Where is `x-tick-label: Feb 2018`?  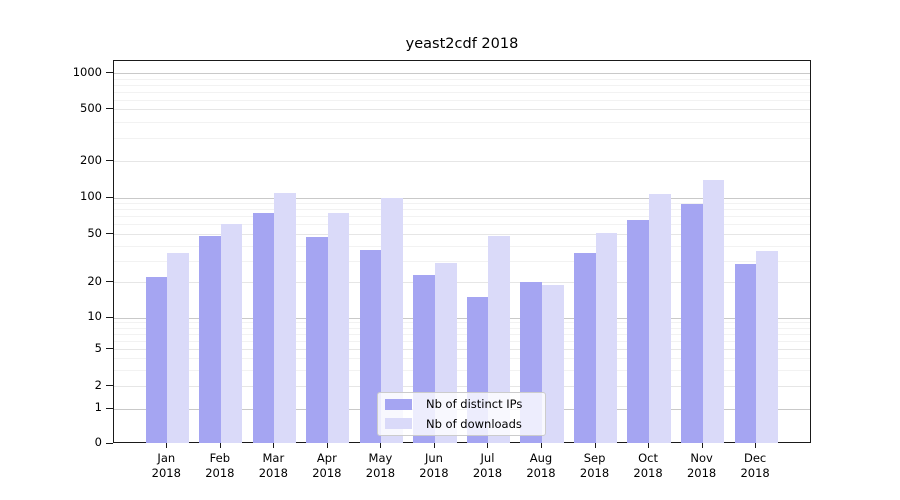
x-tick-label: Feb 2018 is located at coordinates (220, 465).